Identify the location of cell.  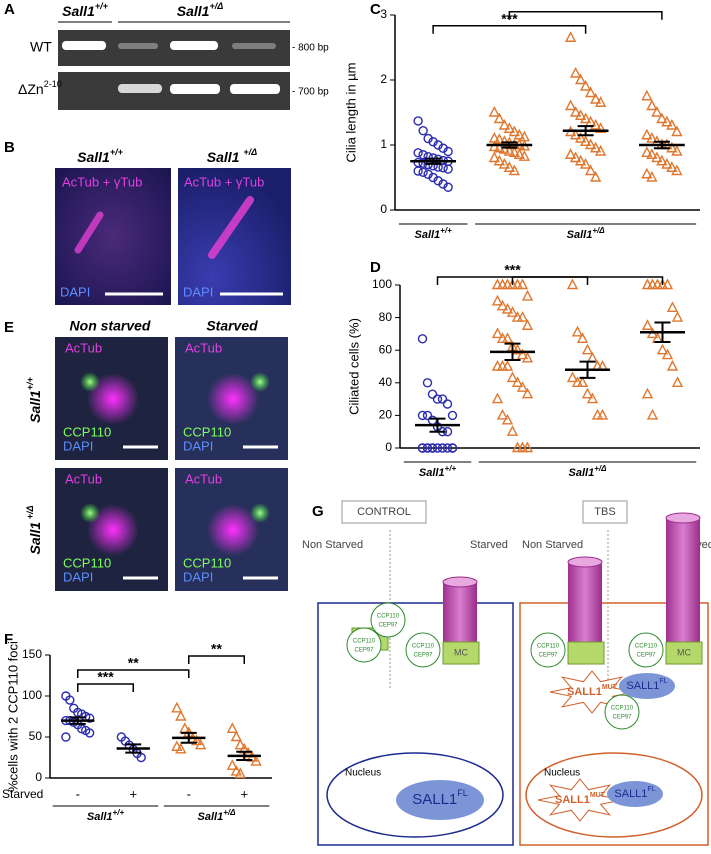
(614, 724).